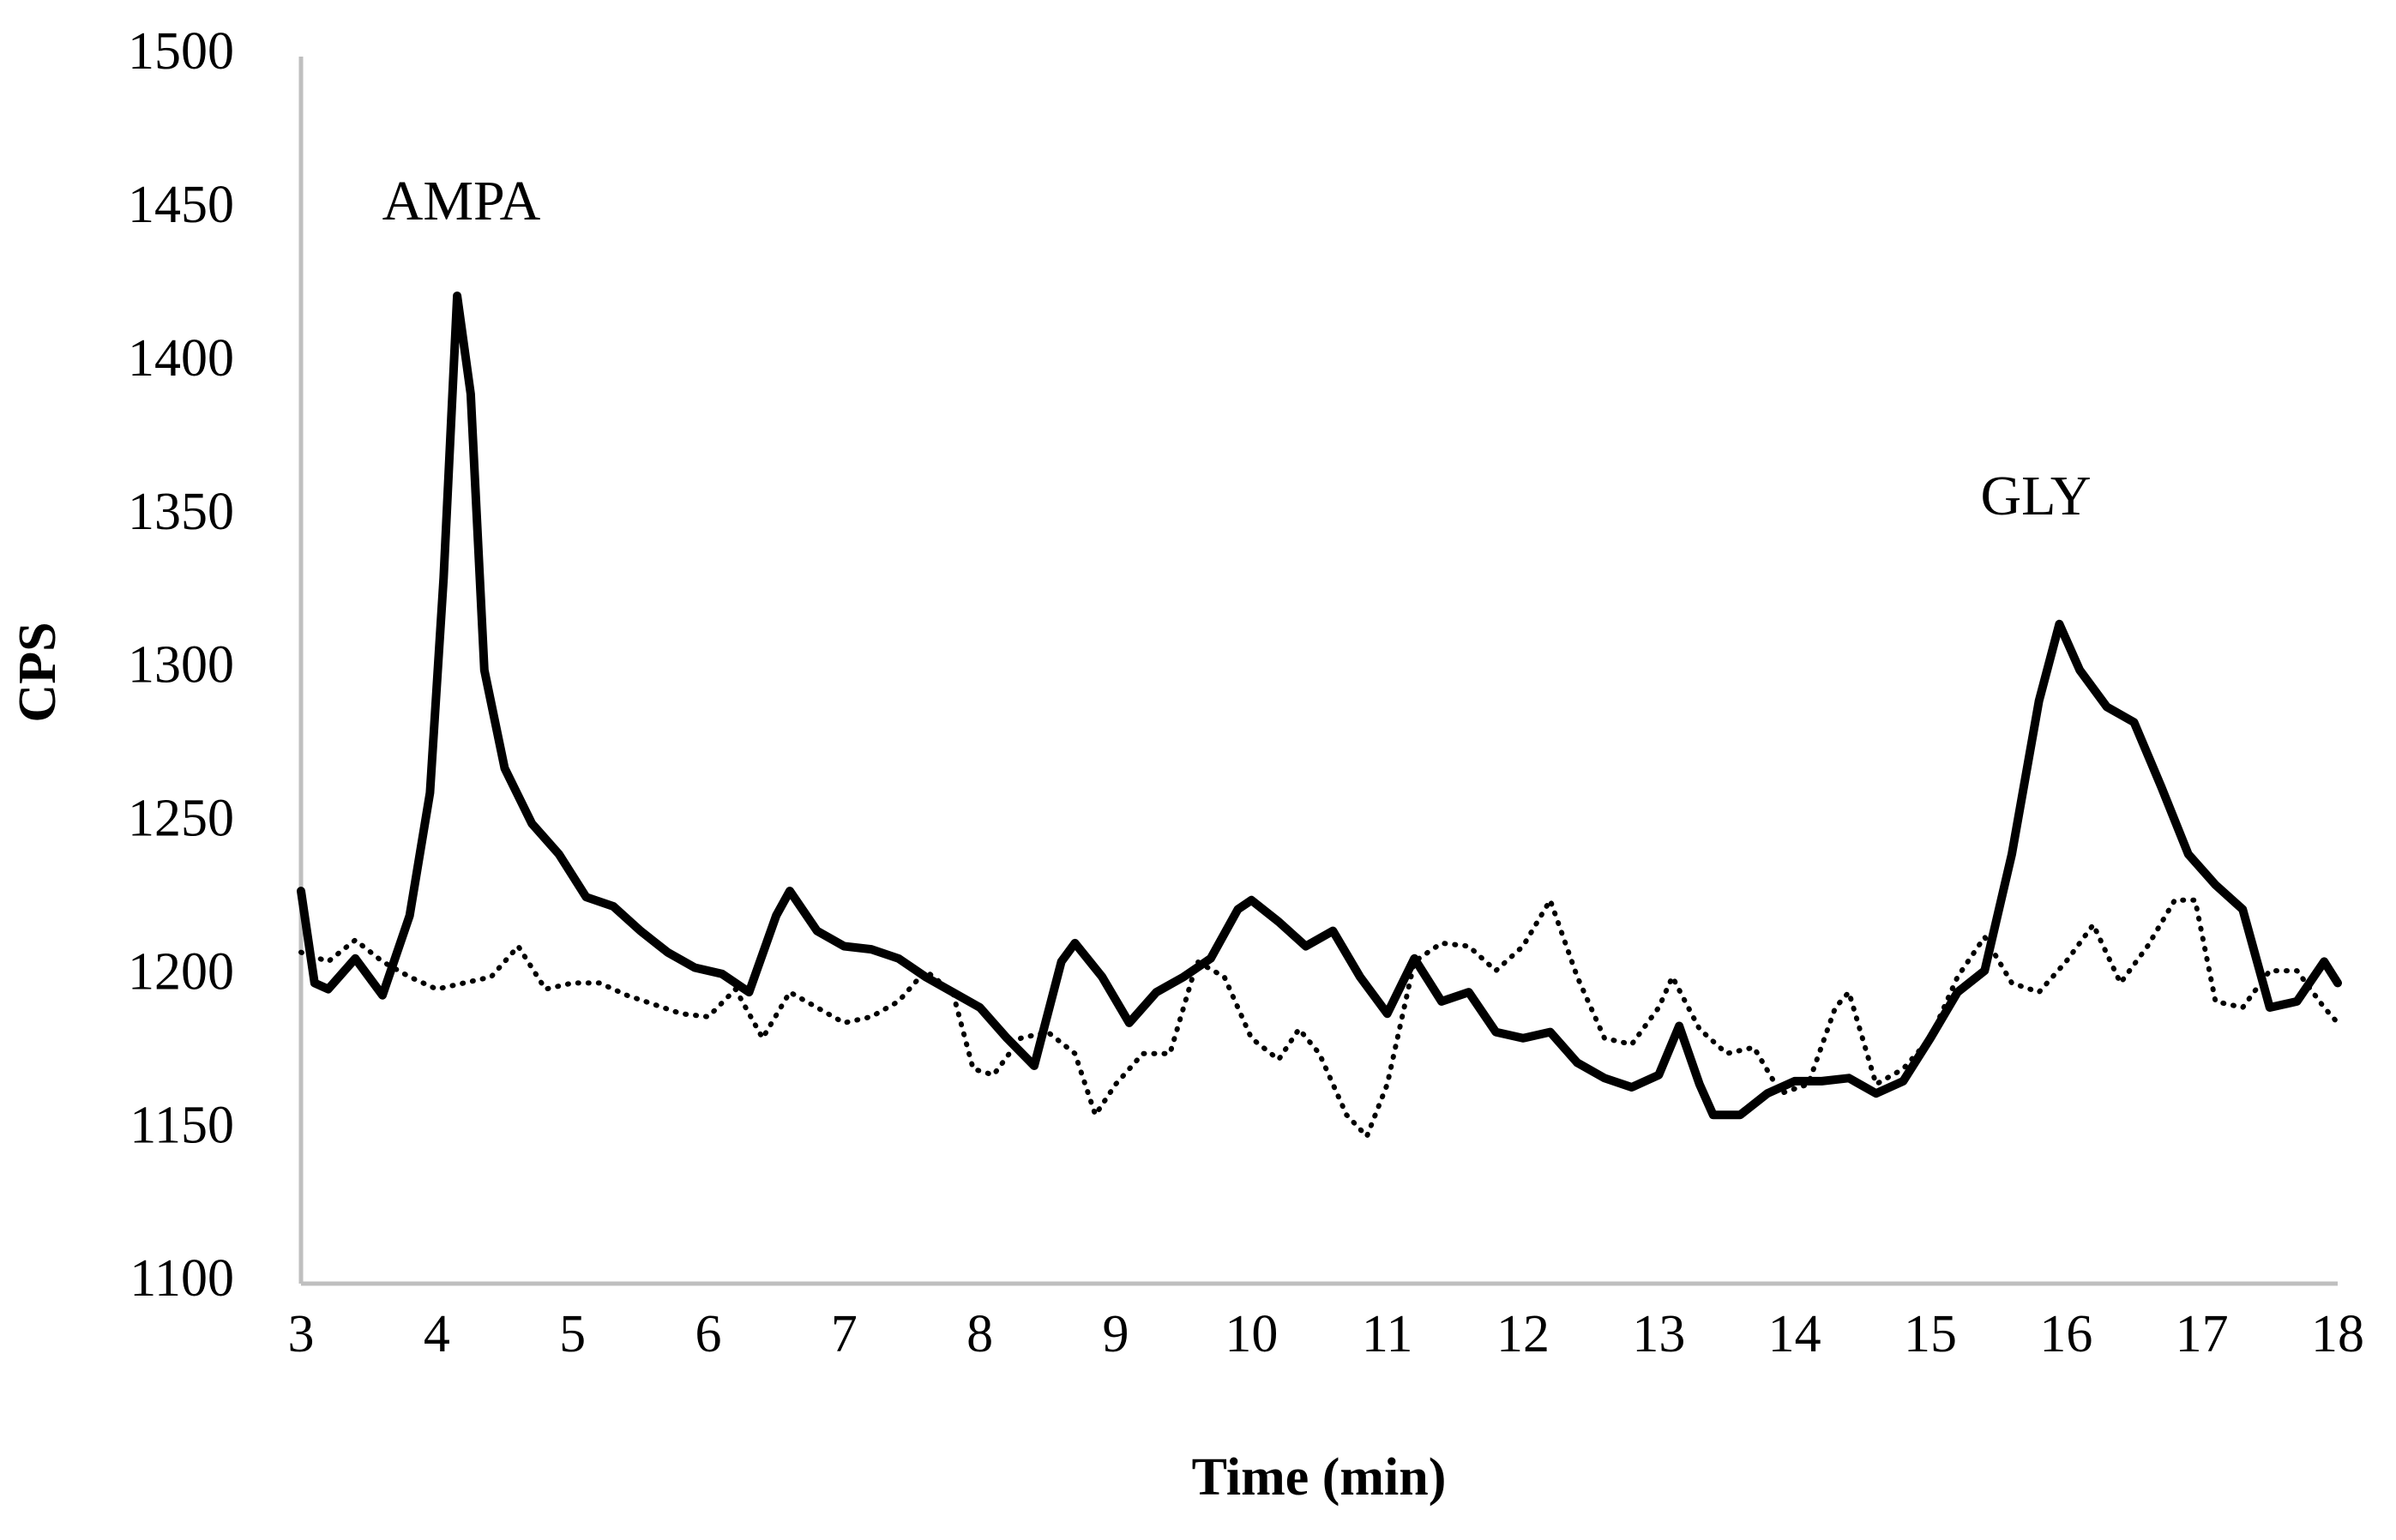 The width and height of the screenshot is (2396, 1540). Describe the element at coordinates (1794, 1334) in the screenshot. I see `x-tick-label: 14` at that location.